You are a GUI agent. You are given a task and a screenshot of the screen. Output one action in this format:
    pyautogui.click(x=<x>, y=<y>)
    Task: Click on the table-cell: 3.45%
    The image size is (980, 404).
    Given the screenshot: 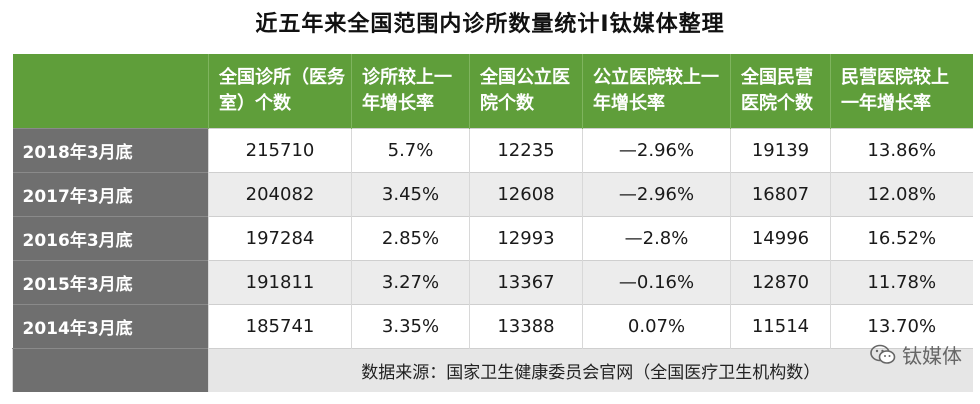 What is the action you would take?
    pyautogui.click(x=410, y=193)
    